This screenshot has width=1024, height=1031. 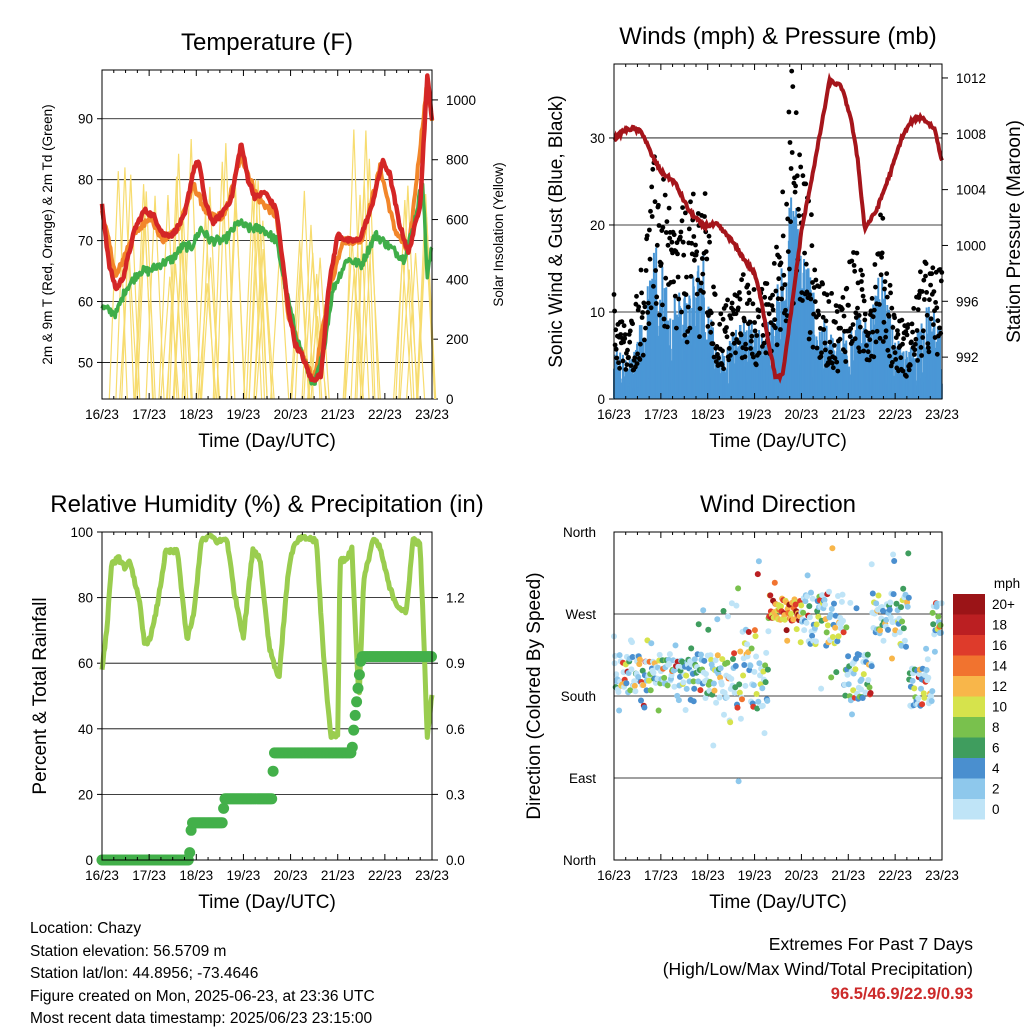 What do you see at coordinates (580, 614) in the screenshot?
I see `y-tick-label: West` at bounding box center [580, 614].